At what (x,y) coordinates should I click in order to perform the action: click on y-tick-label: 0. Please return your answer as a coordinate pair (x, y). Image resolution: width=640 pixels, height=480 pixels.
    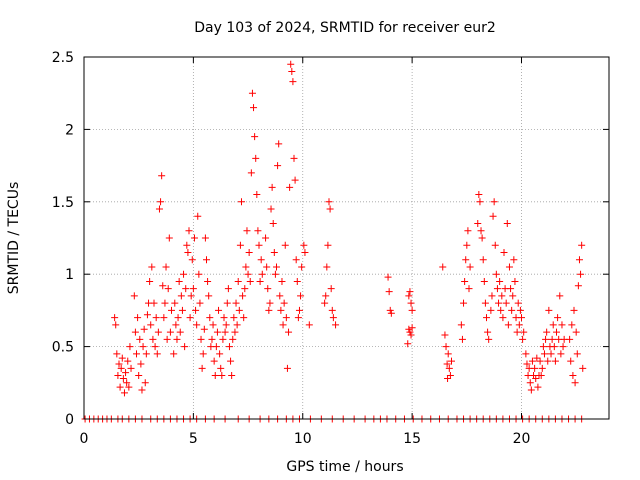
    Looking at the image, I should click on (69, 420).